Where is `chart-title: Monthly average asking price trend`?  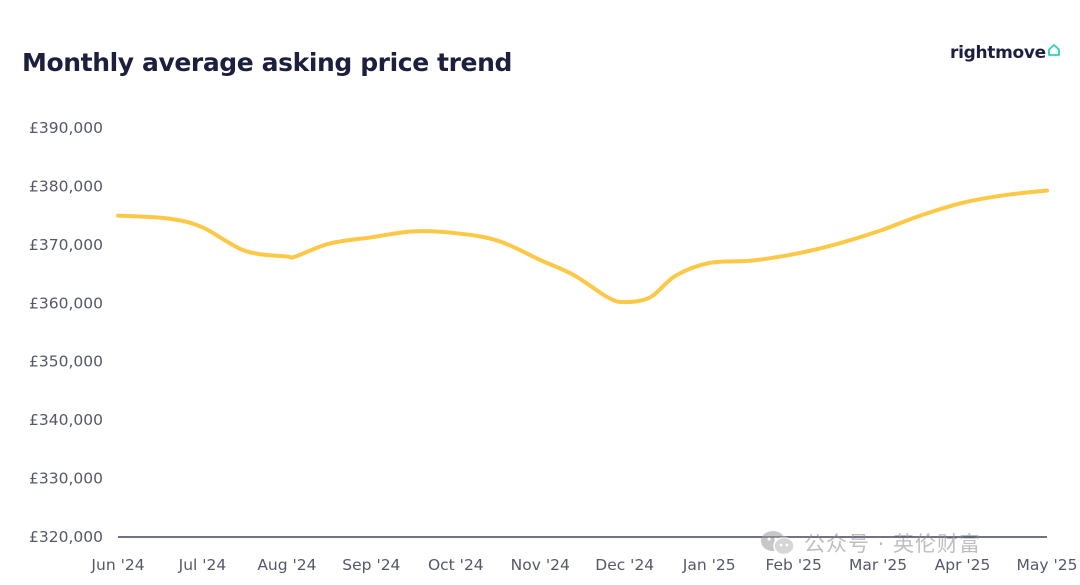
chart-title: Monthly average asking price trend is located at coordinates (267, 62).